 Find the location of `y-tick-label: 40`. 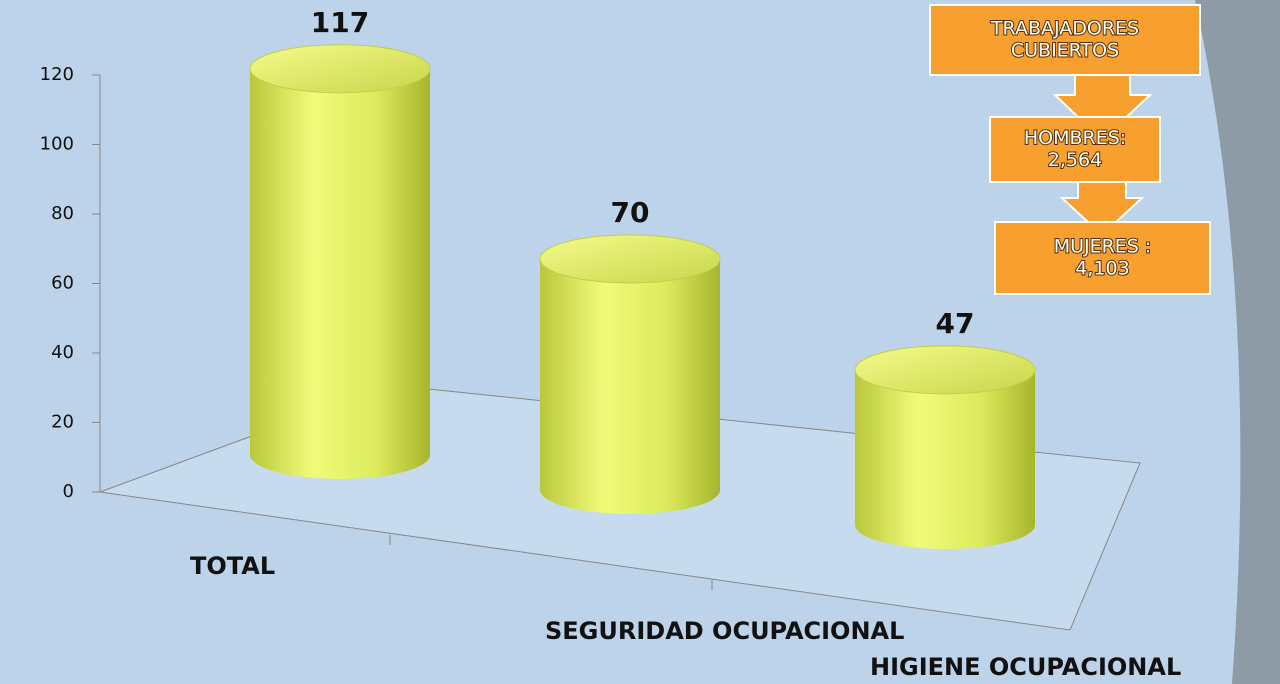

y-tick-label: 40 is located at coordinates (62, 352).